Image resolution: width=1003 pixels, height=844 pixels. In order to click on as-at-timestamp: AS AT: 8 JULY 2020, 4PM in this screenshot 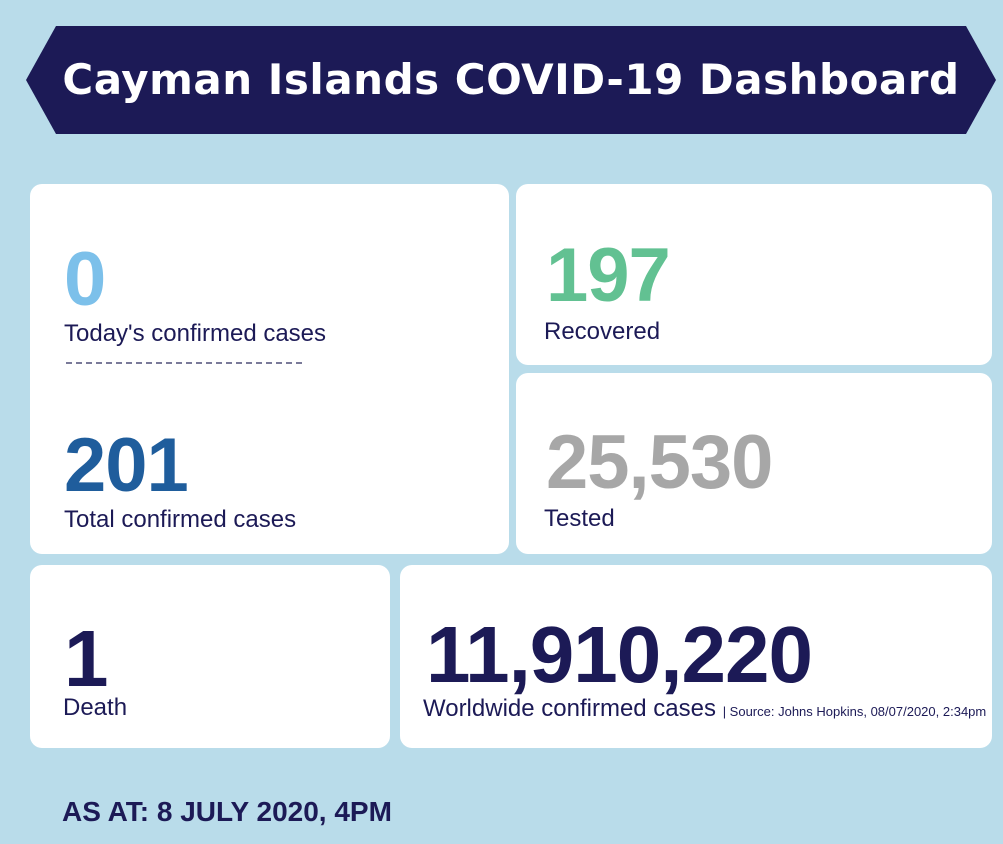, I will do `click(227, 811)`.